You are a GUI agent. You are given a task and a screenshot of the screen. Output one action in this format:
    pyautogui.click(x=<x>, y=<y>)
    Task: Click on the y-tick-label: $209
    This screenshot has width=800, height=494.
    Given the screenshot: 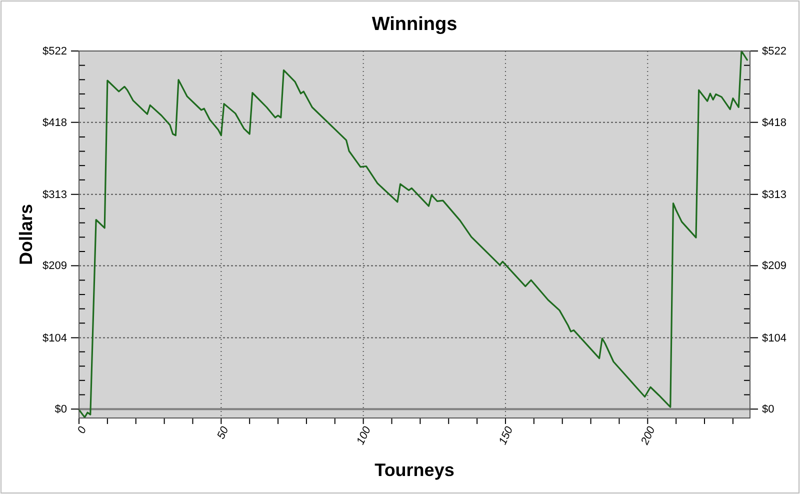 What is the action you would take?
    pyautogui.click(x=54, y=266)
    